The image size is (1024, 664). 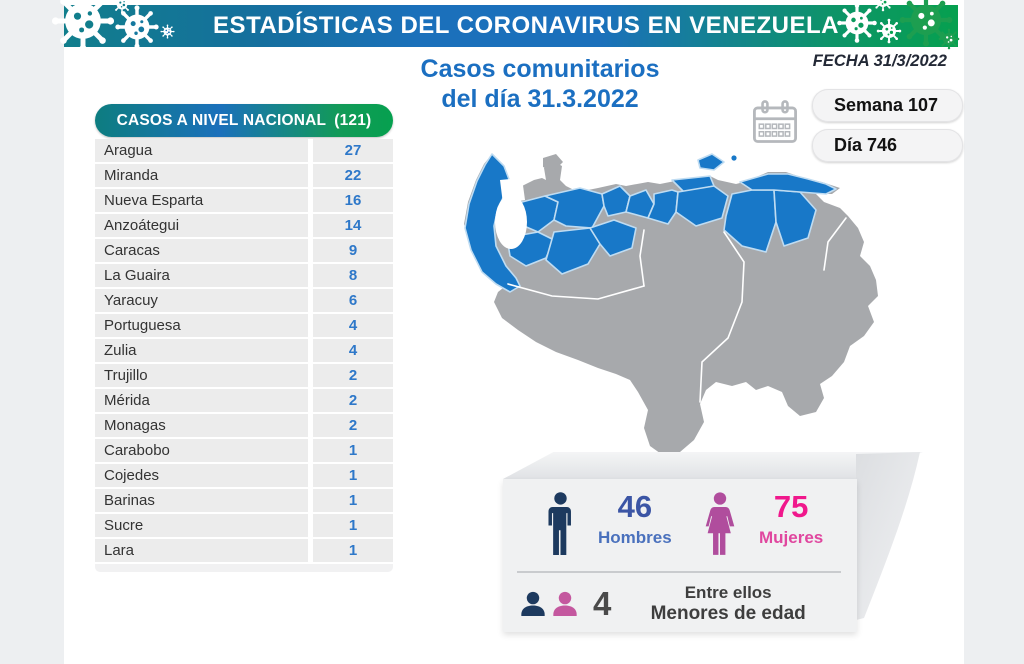 I want to click on map-gray-borders, so click(x=677, y=310).